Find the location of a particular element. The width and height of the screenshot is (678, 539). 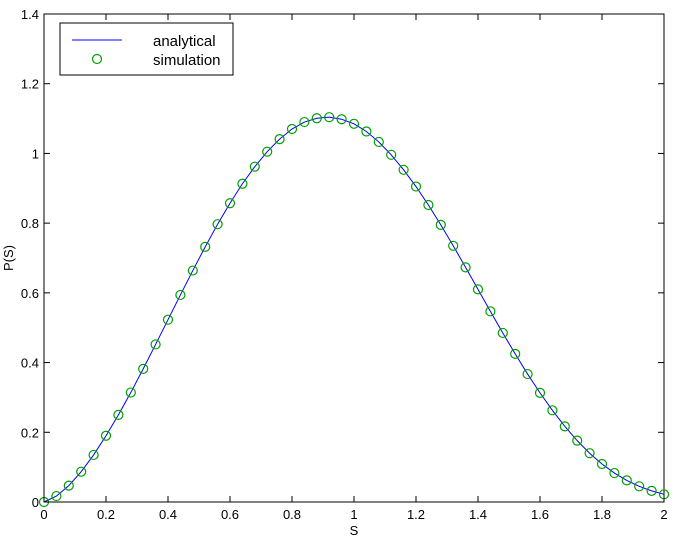

y-tick-label: 0.4 is located at coordinates (30, 363).